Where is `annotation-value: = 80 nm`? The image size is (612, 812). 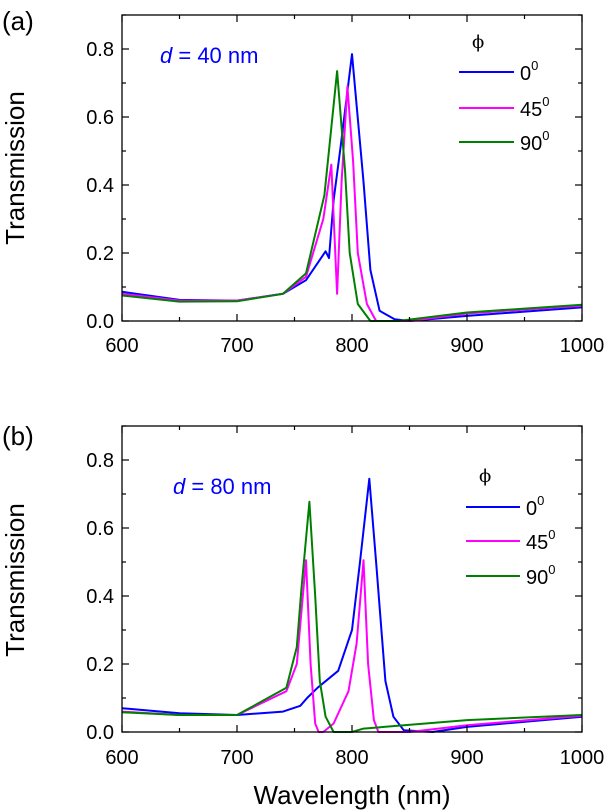 annotation-value: = 80 nm is located at coordinates (228, 486).